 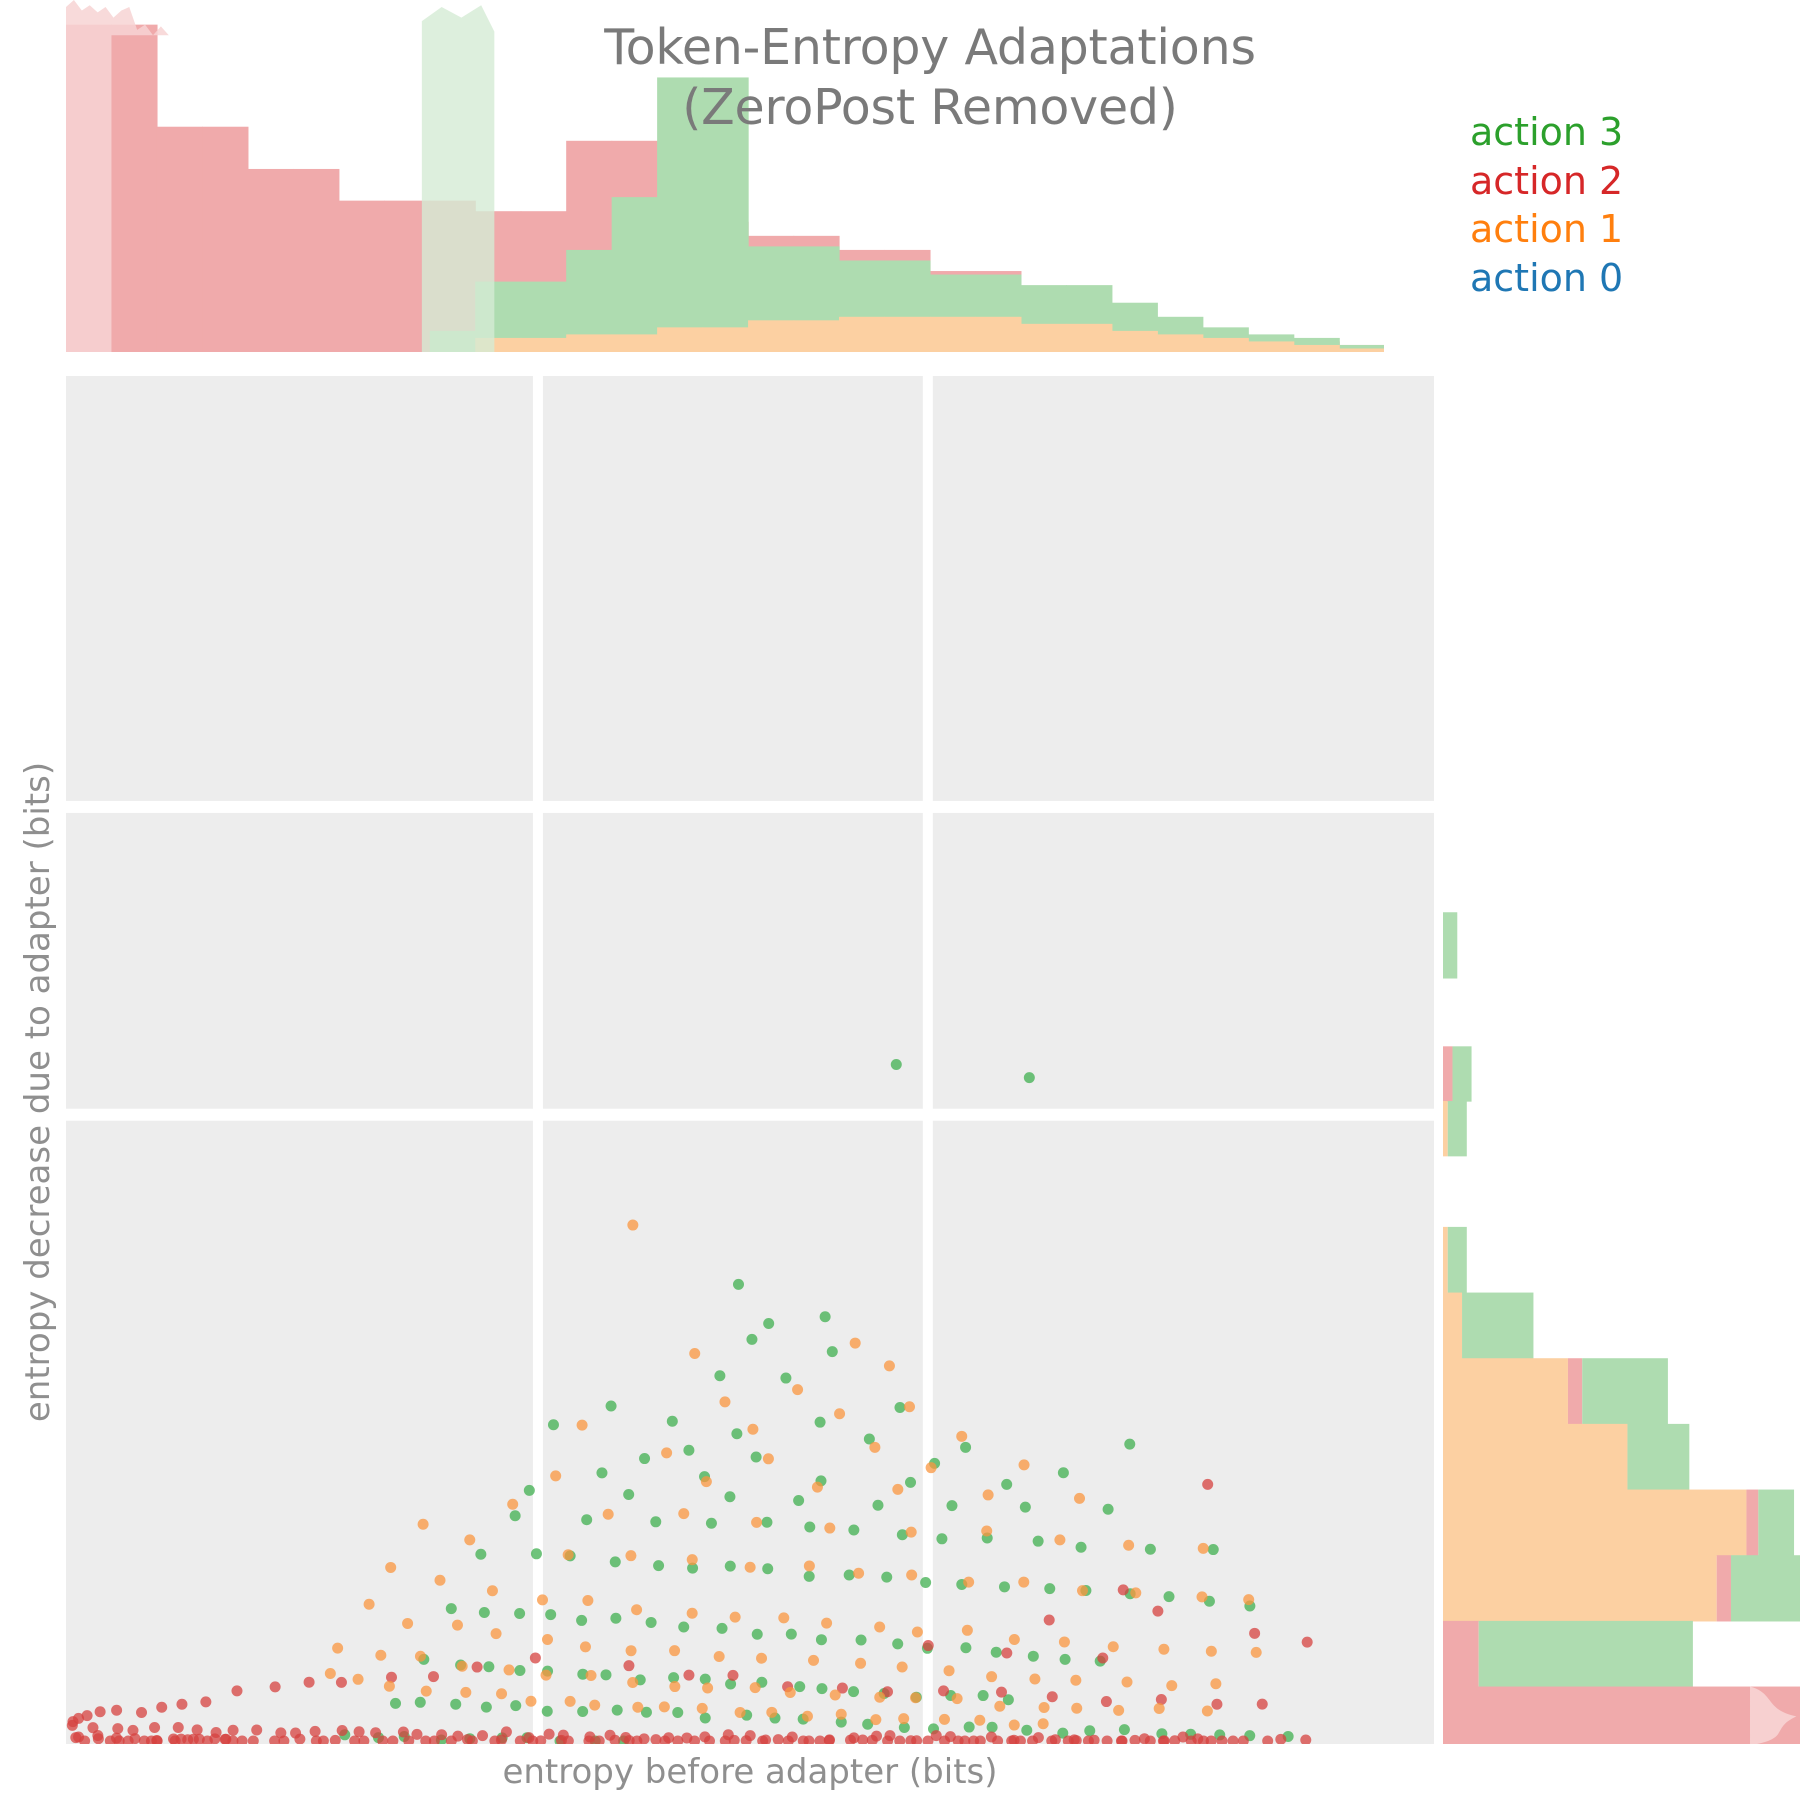 I want to click on legend-item-action-3: action 3, so click(x=1547, y=132).